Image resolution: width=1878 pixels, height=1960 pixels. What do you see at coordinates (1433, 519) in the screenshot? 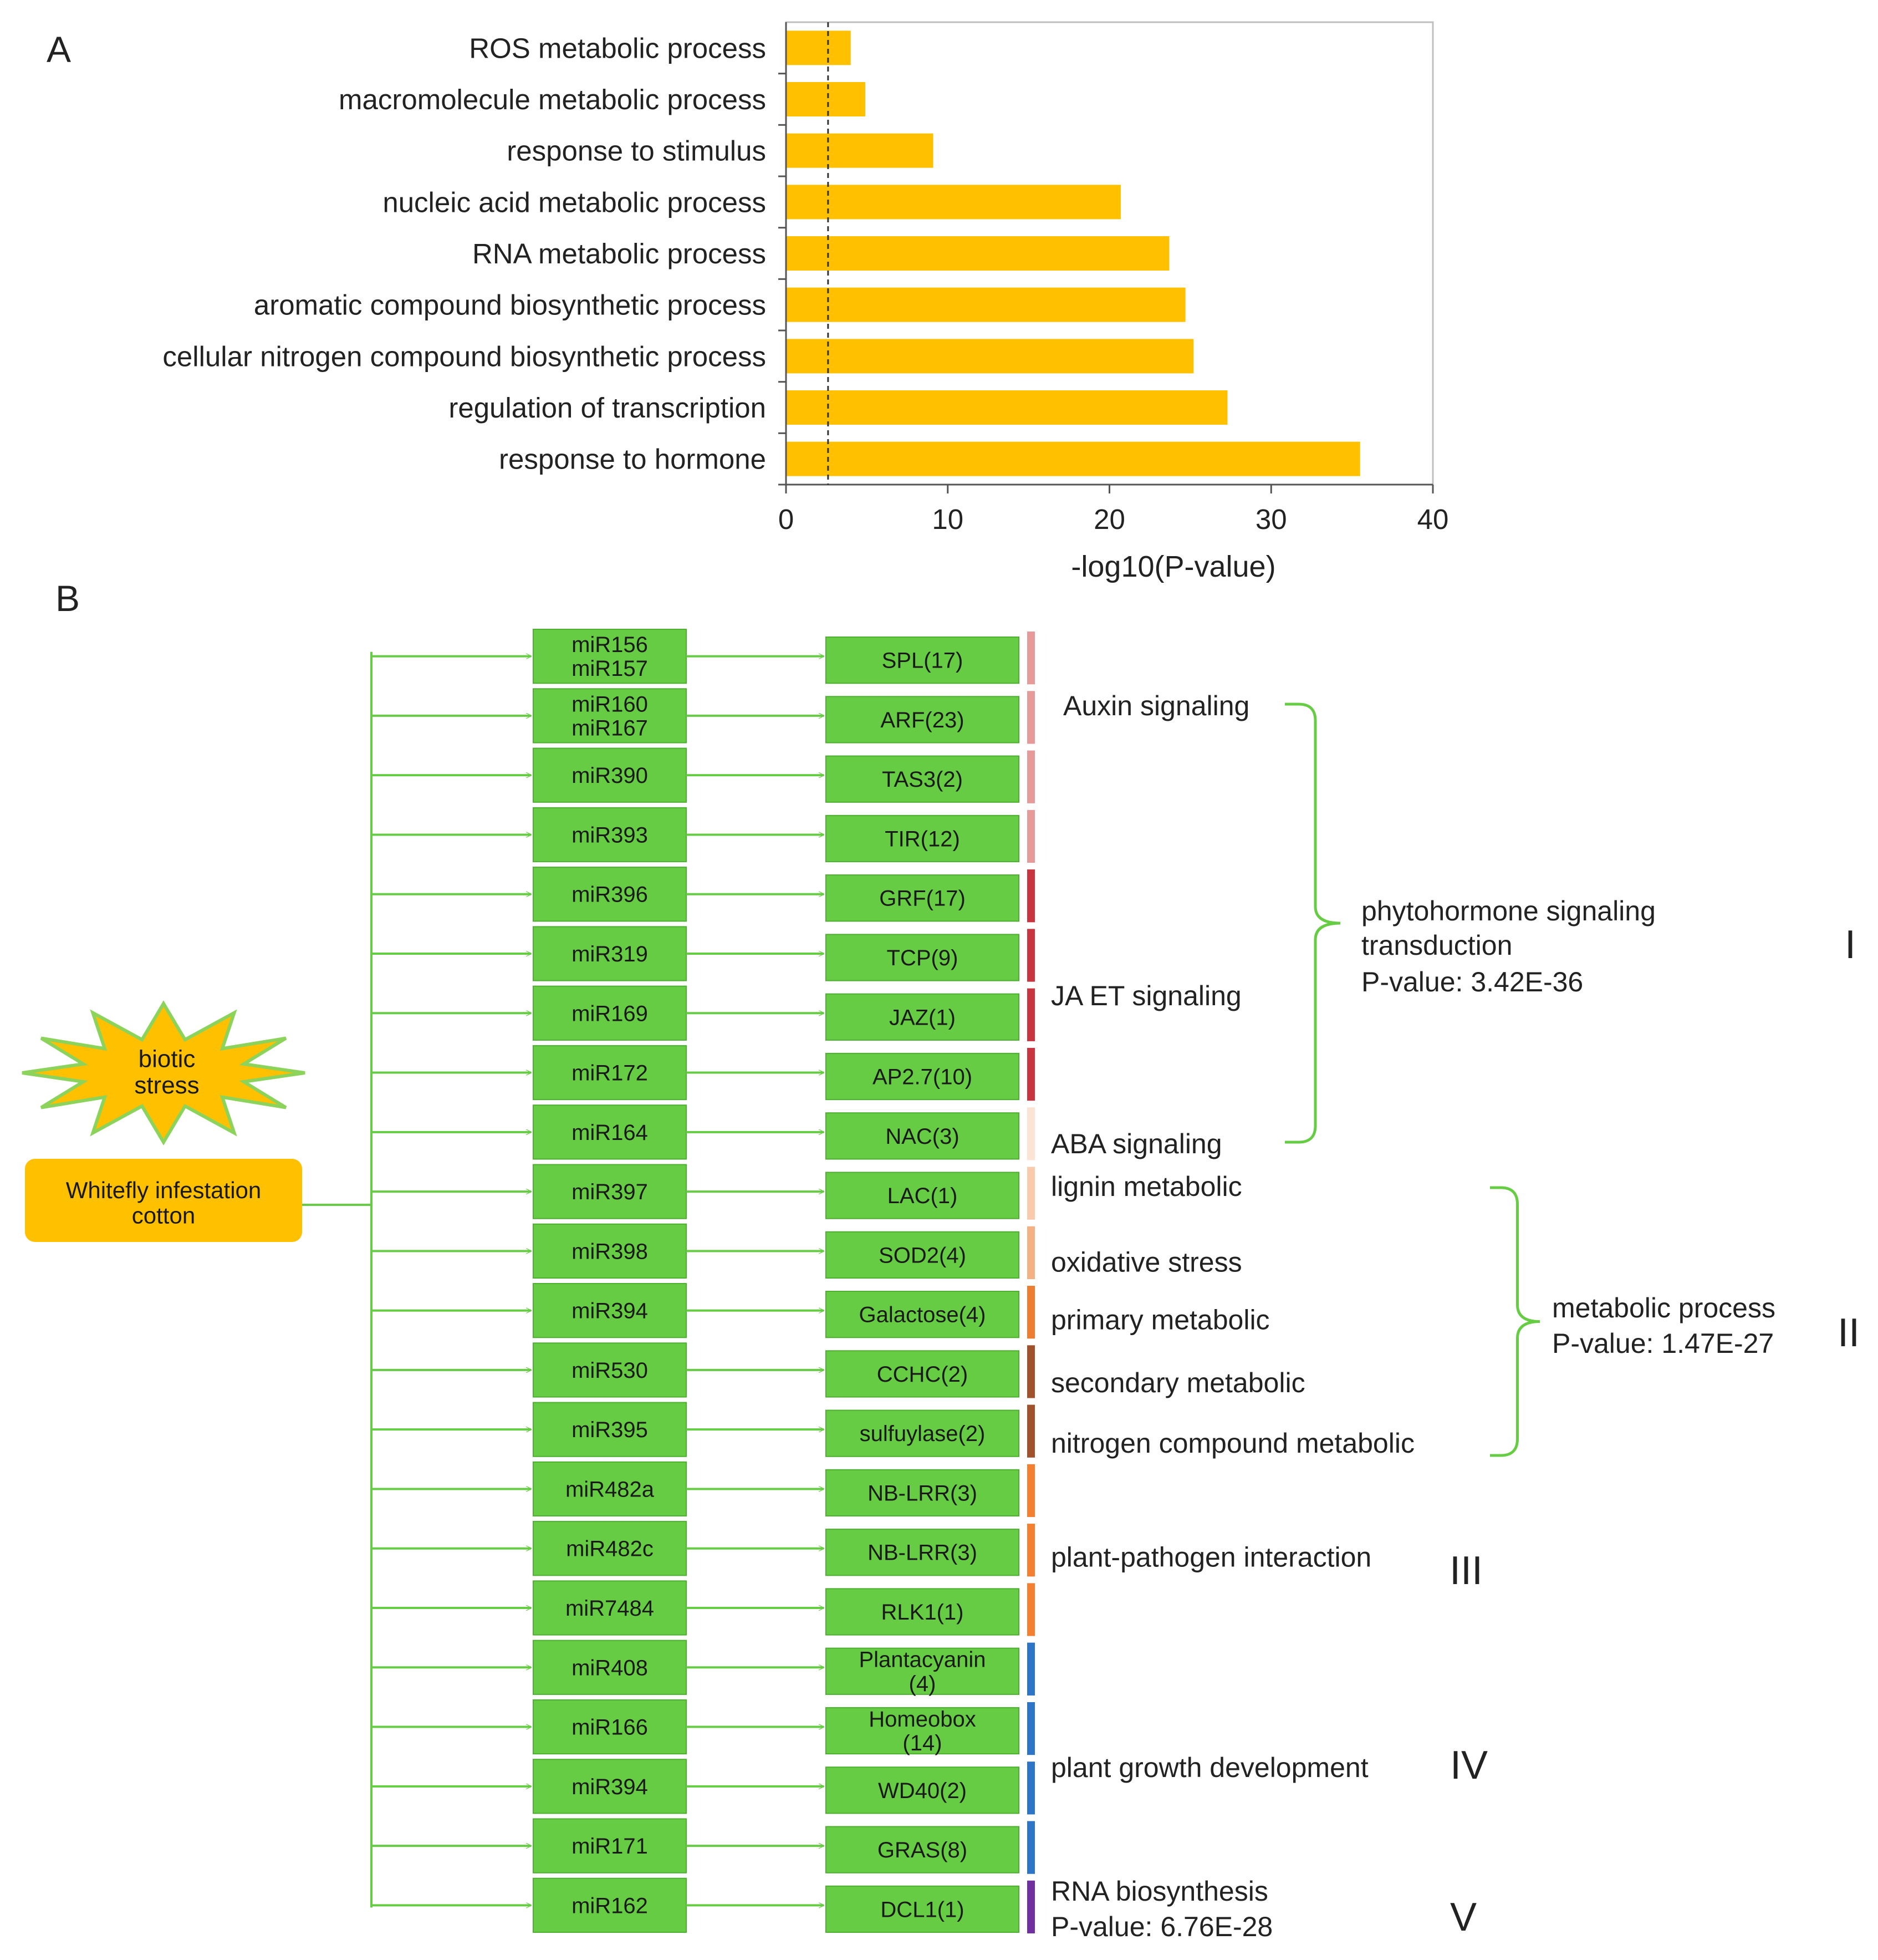
I see `x-tick-label: 40` at bounding box center [1433, 519].